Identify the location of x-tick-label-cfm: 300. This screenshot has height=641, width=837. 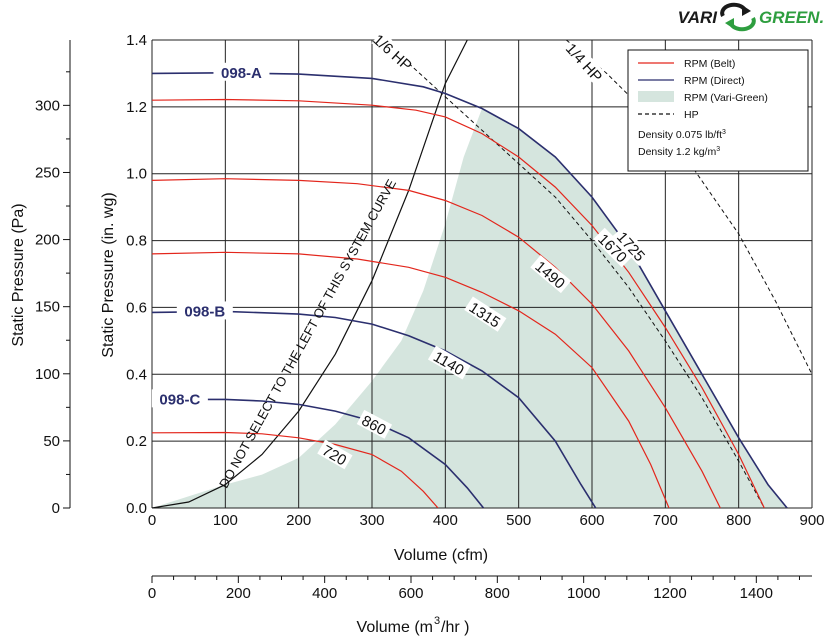
(371, 520).